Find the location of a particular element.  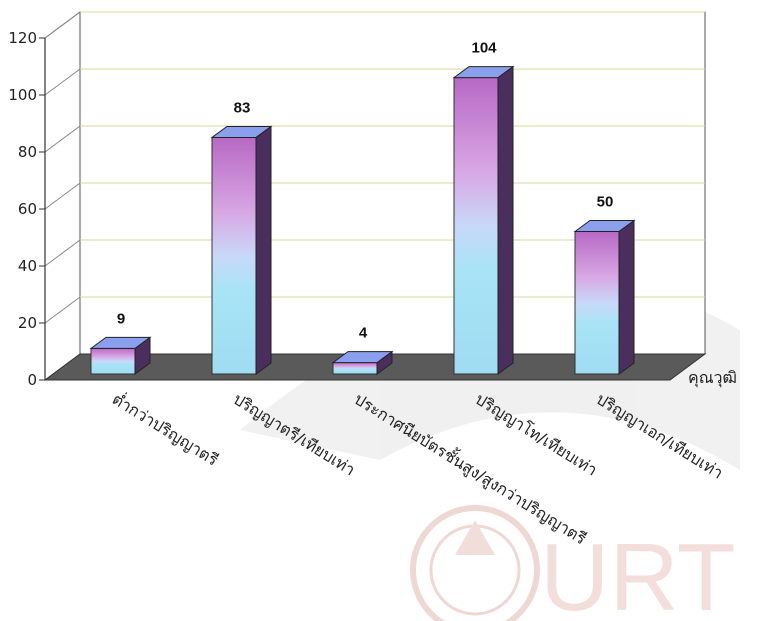

category-label: ต่ำกว่าปริญญาตรี is located at coordinates (166, 429).